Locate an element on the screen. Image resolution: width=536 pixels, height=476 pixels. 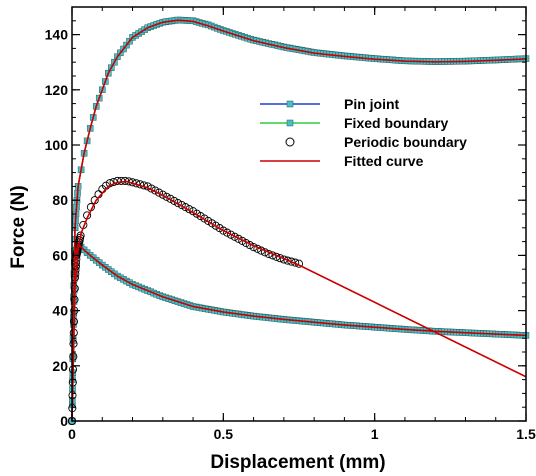
x-tick-label: 0.5 is located at coordinates (224, 434).